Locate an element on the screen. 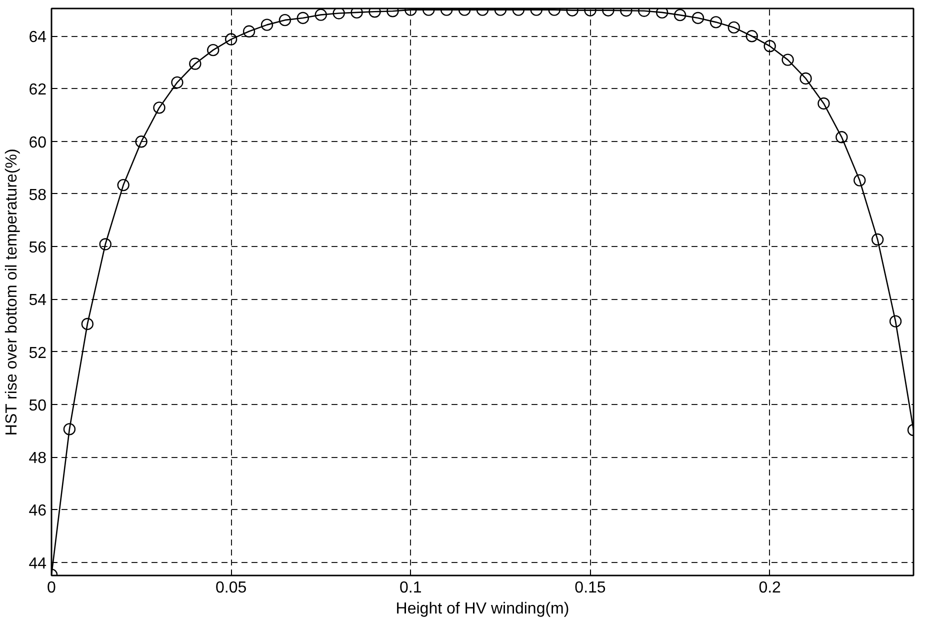 The image size is (930, 625). y-tick-label: 60 is located at coordinates (37, 143).